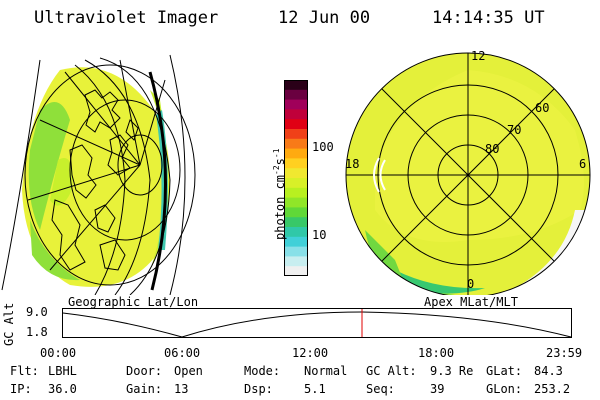 The height and width of the screenshot is (400, 600). I want to click on param-value: 13, so click(181, 389).